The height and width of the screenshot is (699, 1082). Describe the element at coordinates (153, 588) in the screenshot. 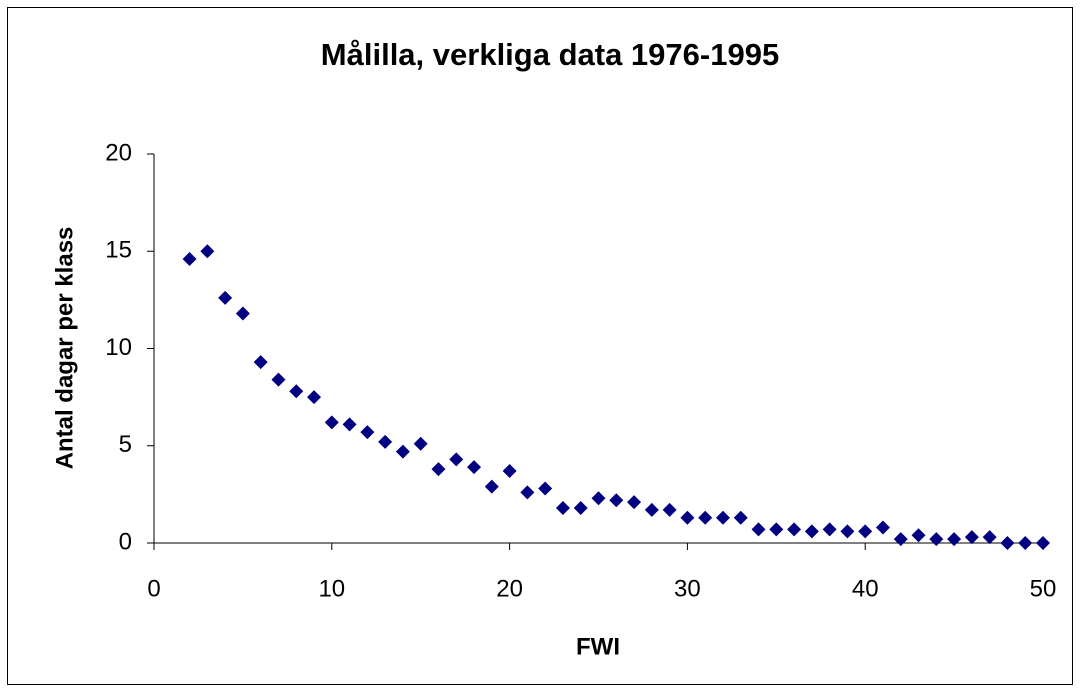

I see `x-tick-label: 0` at that location.